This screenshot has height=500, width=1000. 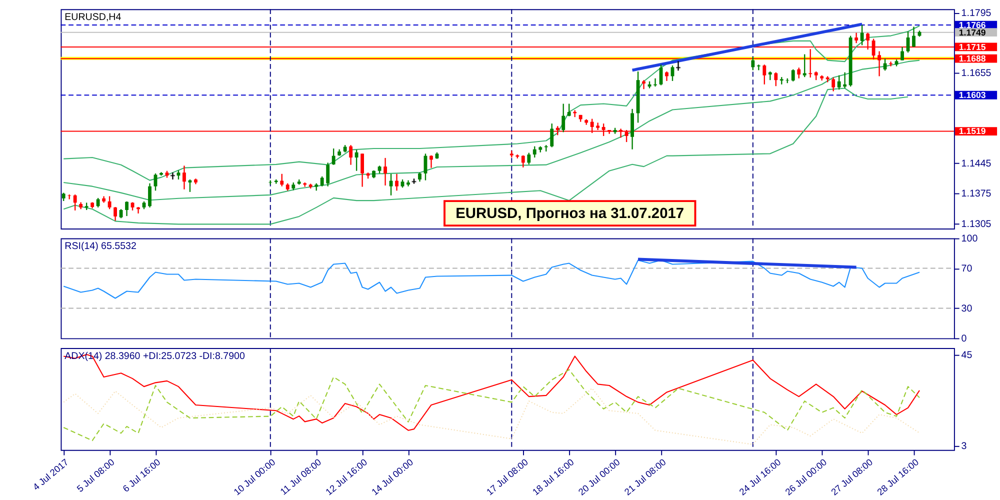 What do you see at coordinates (976, 74) in the screenshot?
I see `y-tick-label: 1.1655` at bounding box center [976, 74].